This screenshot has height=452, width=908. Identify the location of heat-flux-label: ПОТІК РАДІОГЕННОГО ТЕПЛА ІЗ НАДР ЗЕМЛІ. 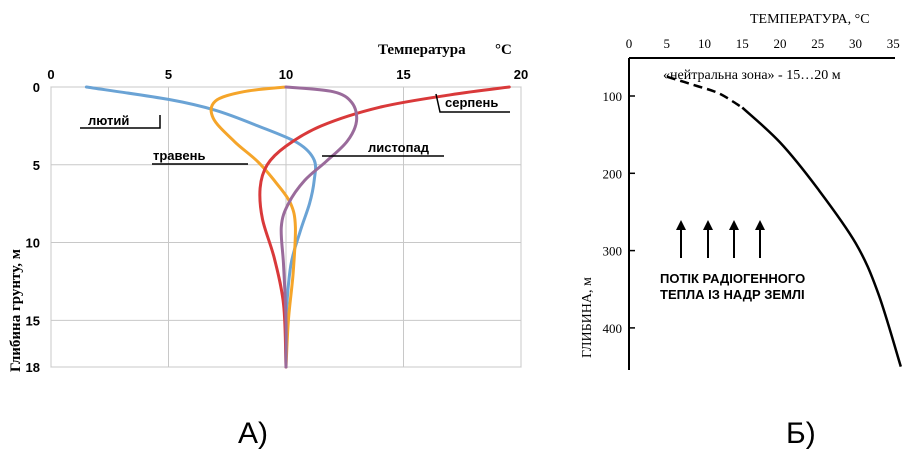
(732, 286).